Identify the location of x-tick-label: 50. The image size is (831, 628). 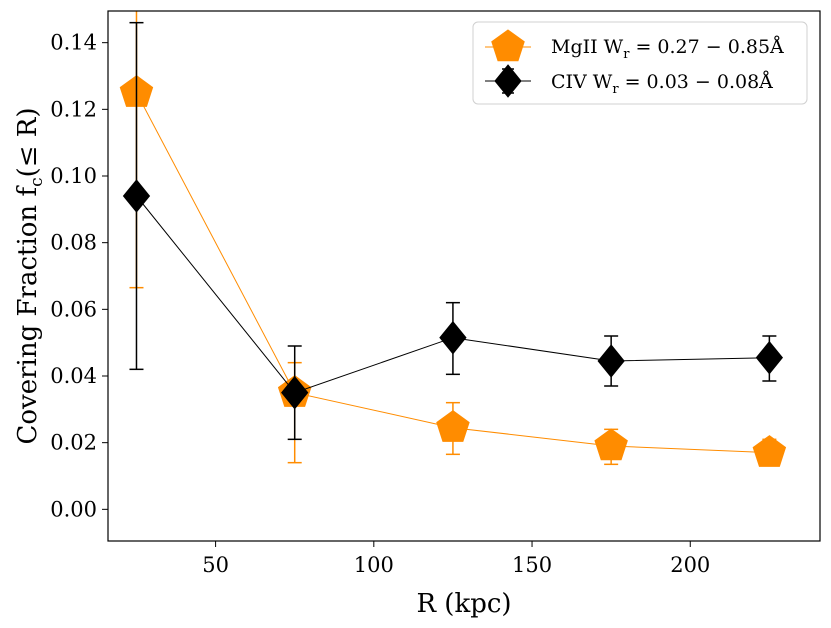
(215, 565).